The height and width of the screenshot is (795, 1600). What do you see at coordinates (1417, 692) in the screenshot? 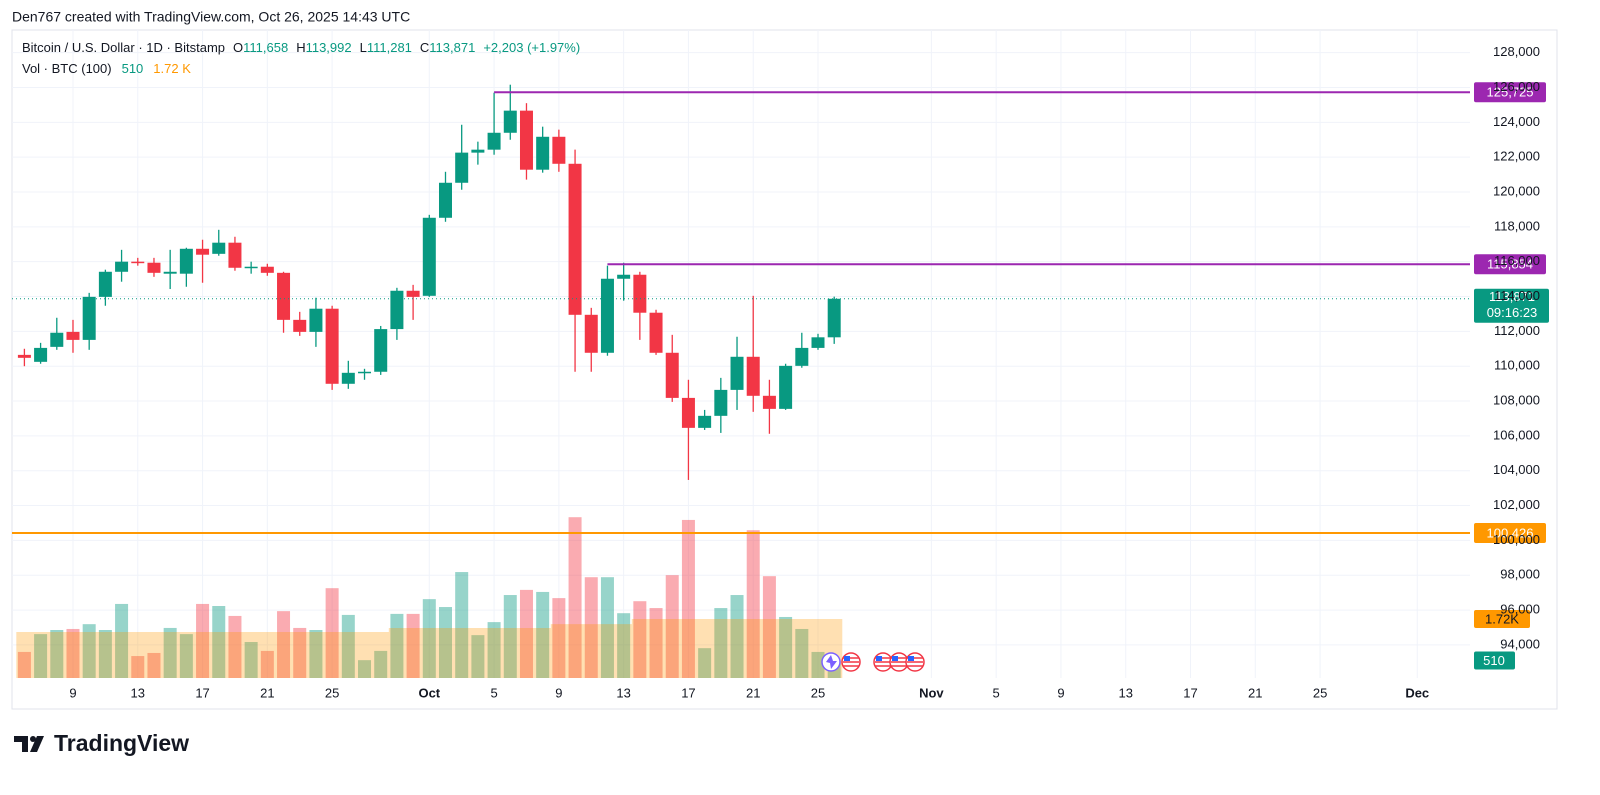
I see `x-tick-label: Dec` at bounding box center [1417, 692].